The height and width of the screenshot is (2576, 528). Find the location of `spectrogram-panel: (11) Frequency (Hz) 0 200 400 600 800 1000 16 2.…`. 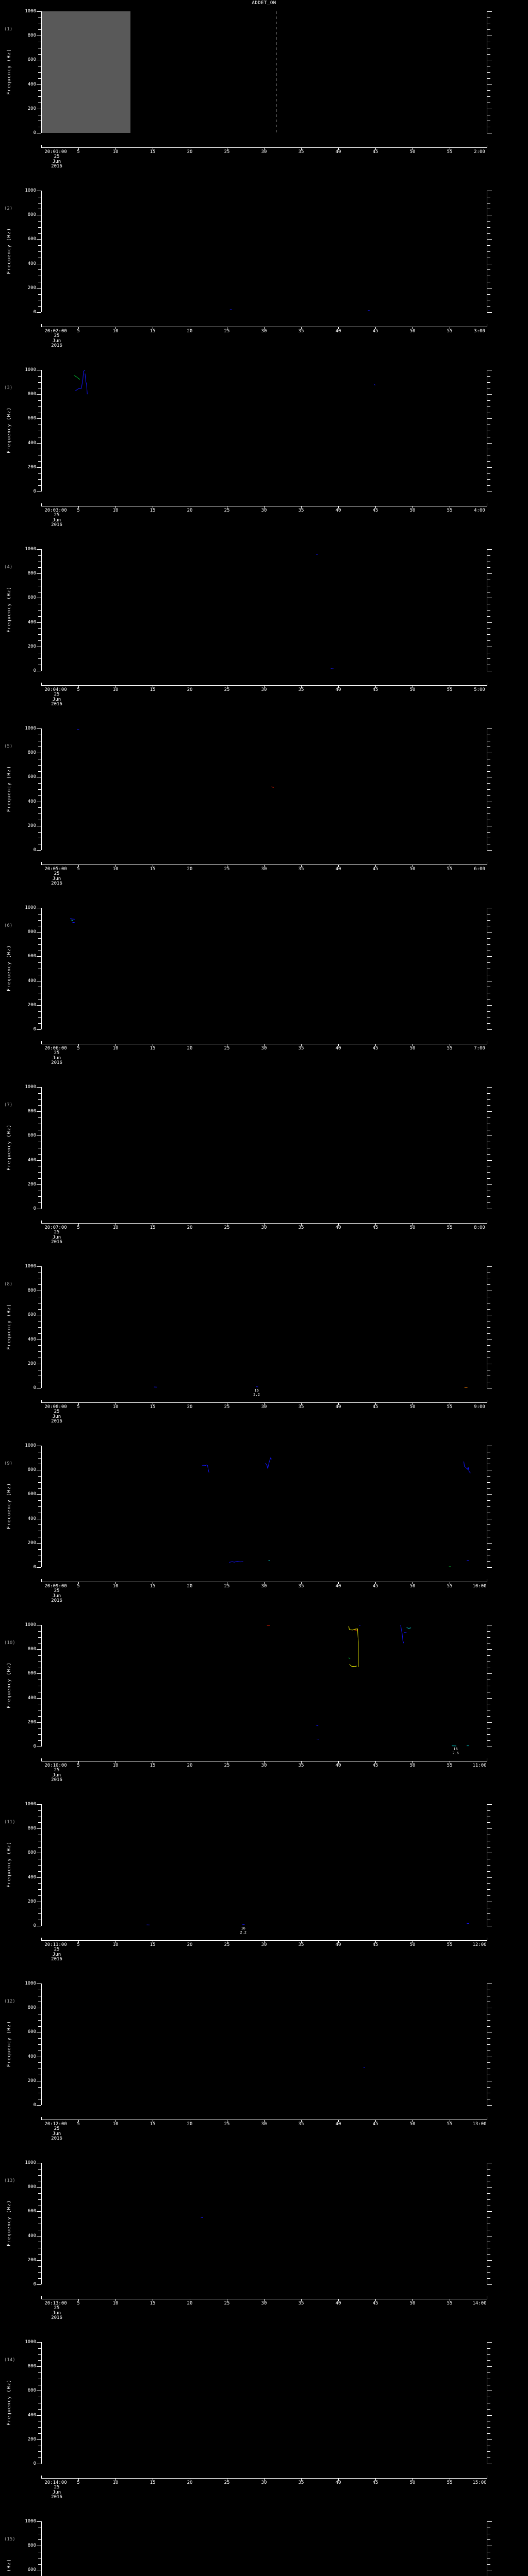

spectrogram-panel: (11) Frequency (Hz) 0 200 400 600 800 1000 16 2.… is located at coordinates (264, 1893).